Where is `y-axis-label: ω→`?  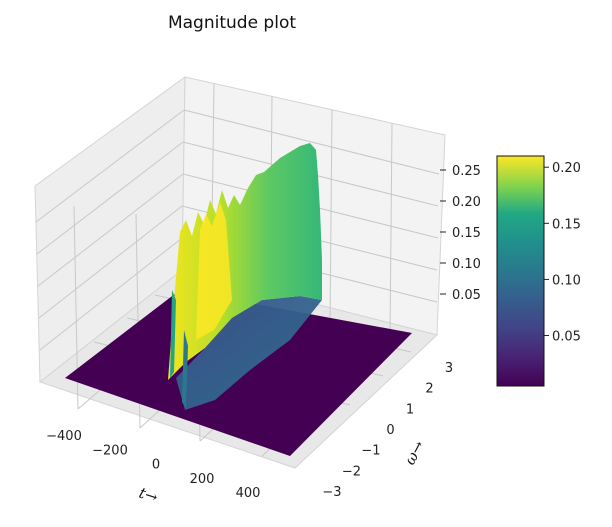 y-axis-label: ω→ is located at coordinates (415, 452).